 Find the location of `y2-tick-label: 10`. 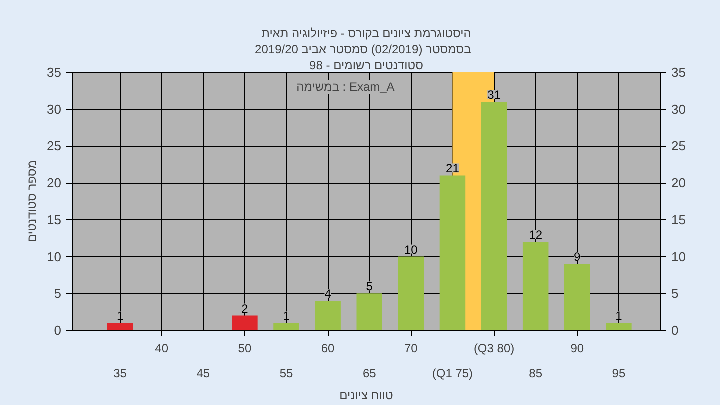

y2-tick-label: 10 is located at coordinates (679, 256).